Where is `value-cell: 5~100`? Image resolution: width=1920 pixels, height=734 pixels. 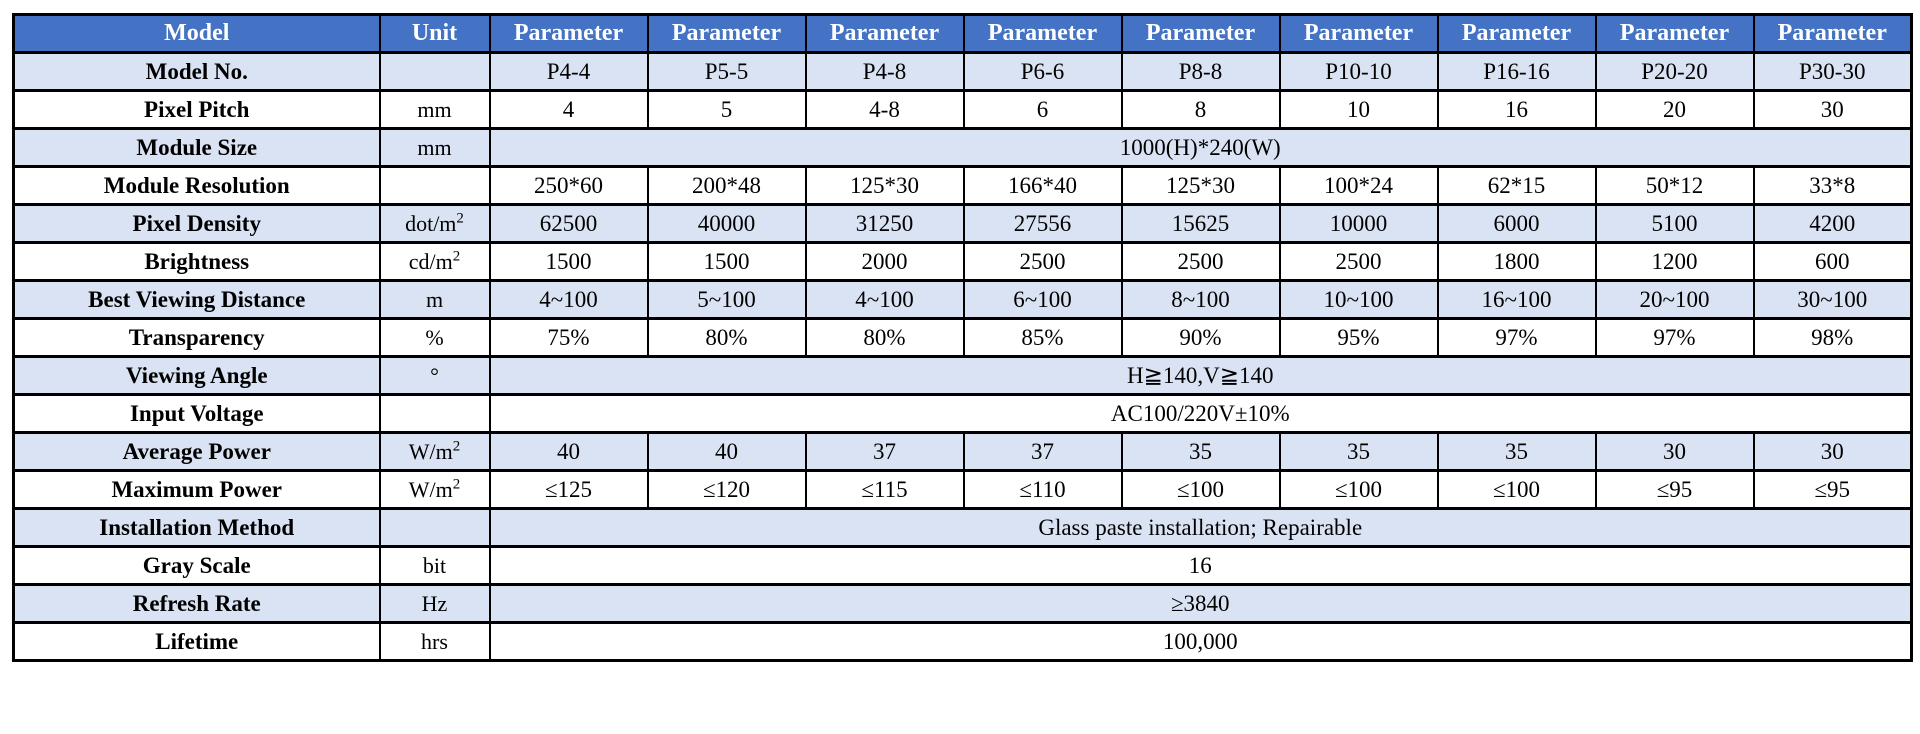 value-cell: 5~100 is located at coordinates (726, 299).